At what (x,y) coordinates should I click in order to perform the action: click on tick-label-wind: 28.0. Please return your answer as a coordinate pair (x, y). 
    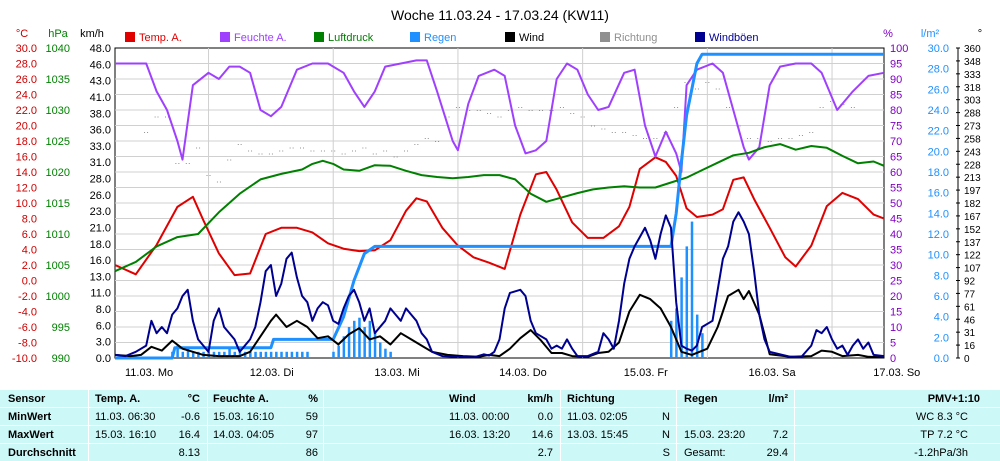
    Looking at the image, I should click on (100, 180).